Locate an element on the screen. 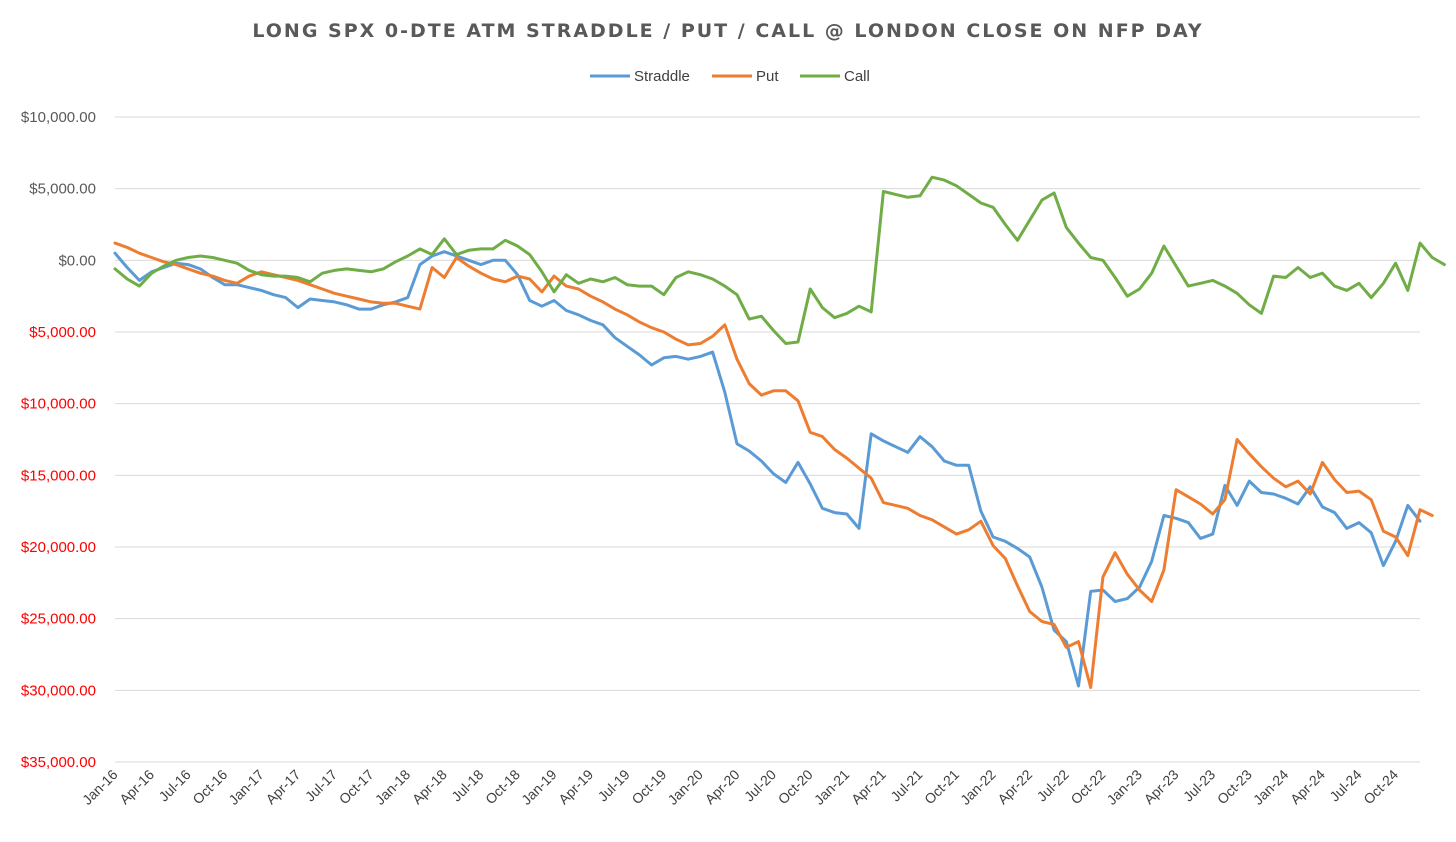 This screenshot has height=842, width=1456. x-tick-label: Oct-23 is located at coordinates (1234, 786).